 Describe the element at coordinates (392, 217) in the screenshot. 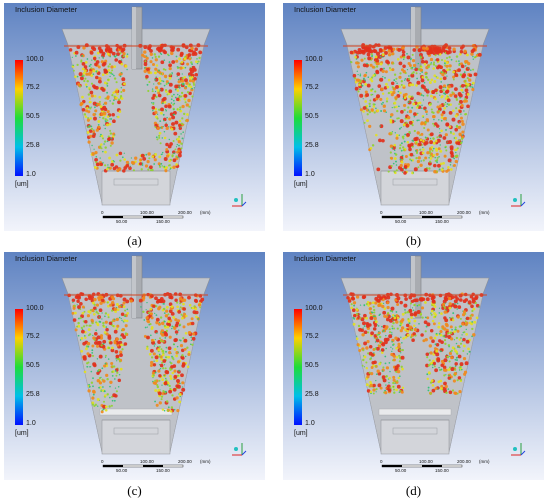

I see `scale-bar-seg` at that location.